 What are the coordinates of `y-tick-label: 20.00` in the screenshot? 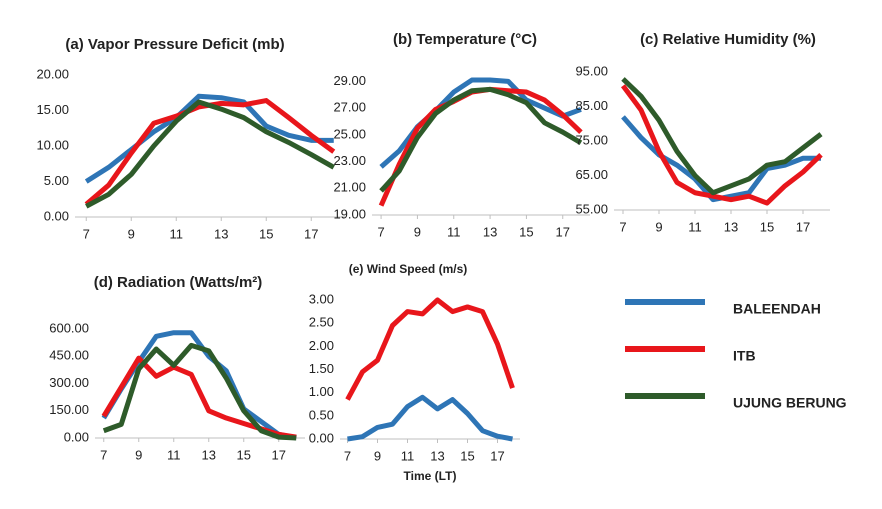 It's located at (52, 73).